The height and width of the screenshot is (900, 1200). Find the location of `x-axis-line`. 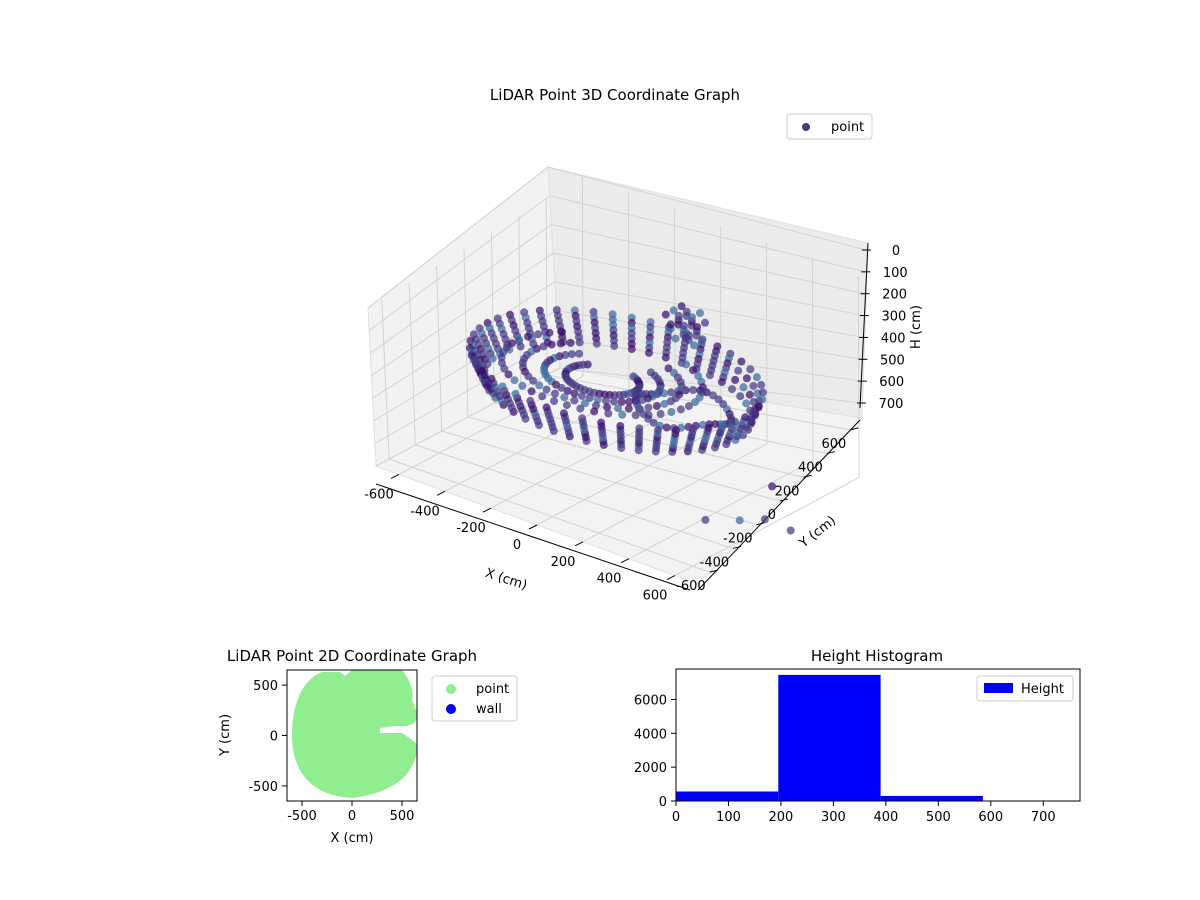

x-axis-line is located at coordinates (533, 537).